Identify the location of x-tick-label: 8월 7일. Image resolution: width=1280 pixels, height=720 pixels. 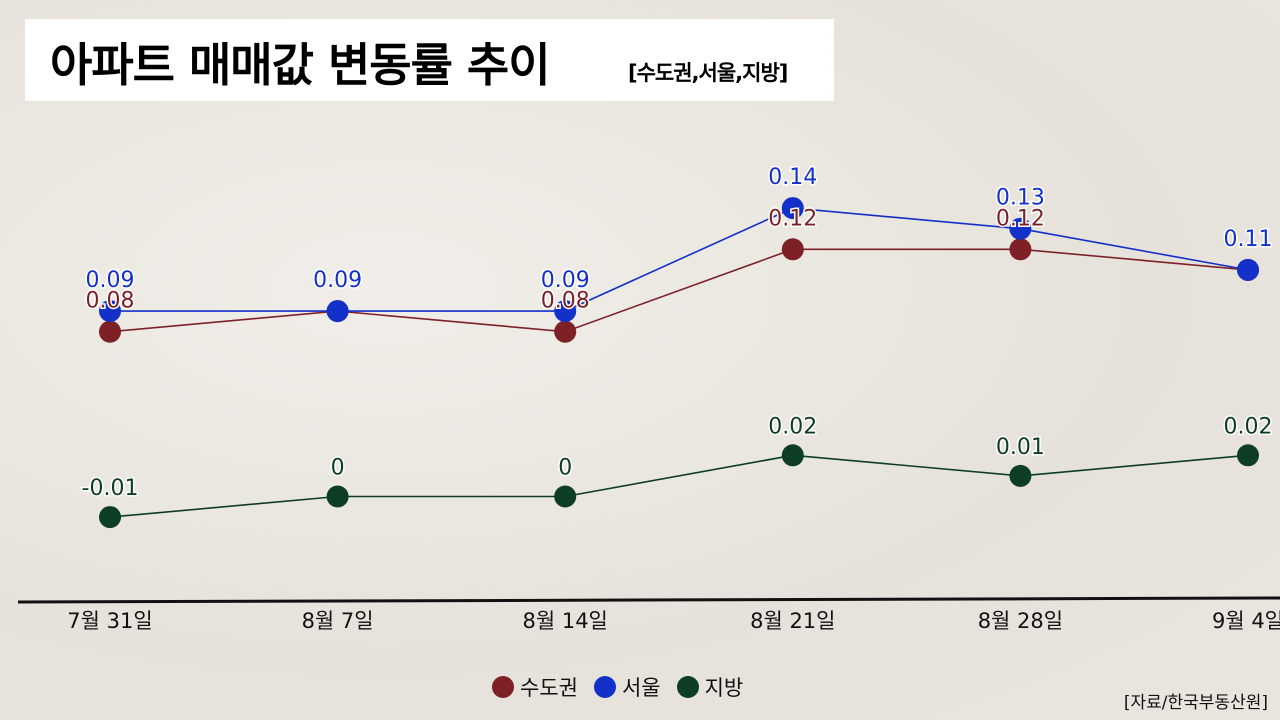
(338, 621).